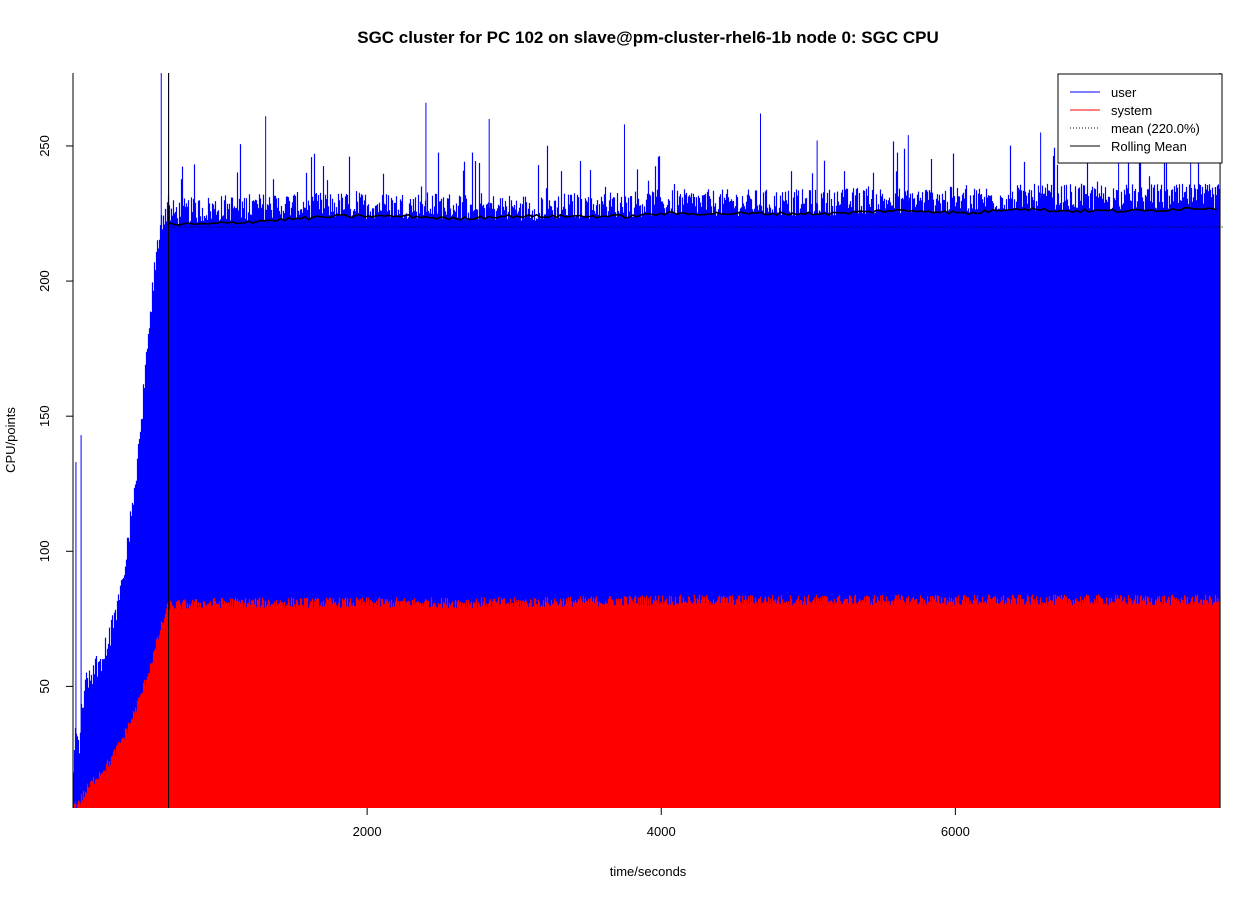  I want to click on x-tick-label: 6000, so click(955, 831).